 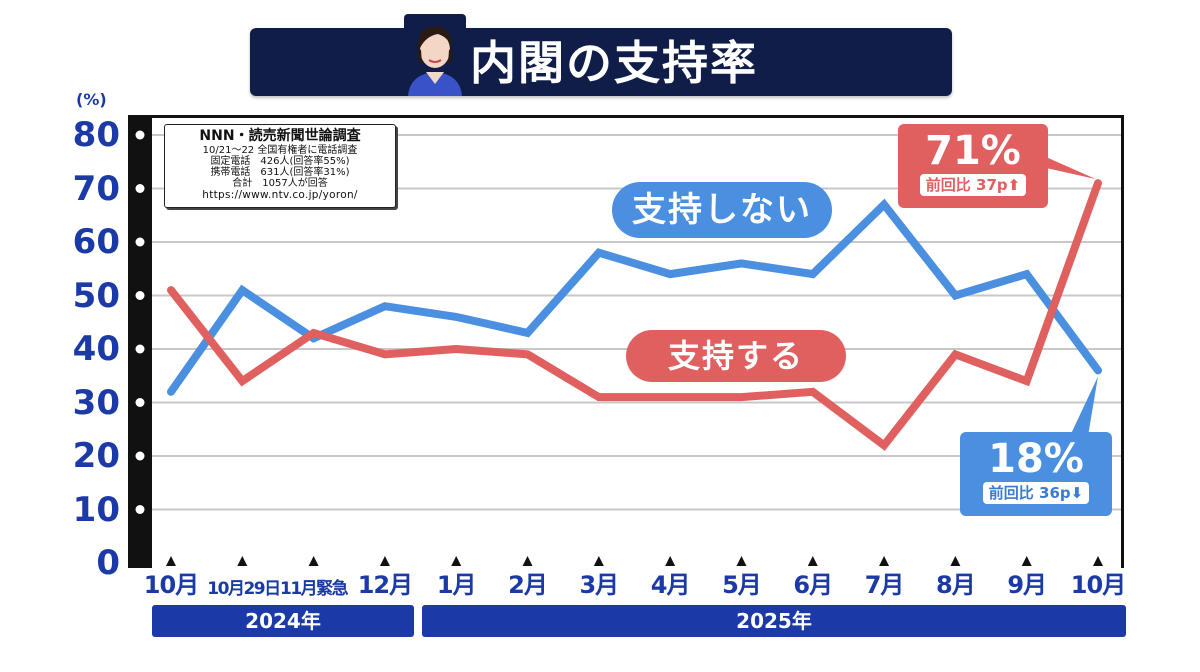 What do you see at coordinates (280, 183) in the screenshot?
I see `survey-line-4: 合計 1057人が回答` at bounding box center [280, 183].